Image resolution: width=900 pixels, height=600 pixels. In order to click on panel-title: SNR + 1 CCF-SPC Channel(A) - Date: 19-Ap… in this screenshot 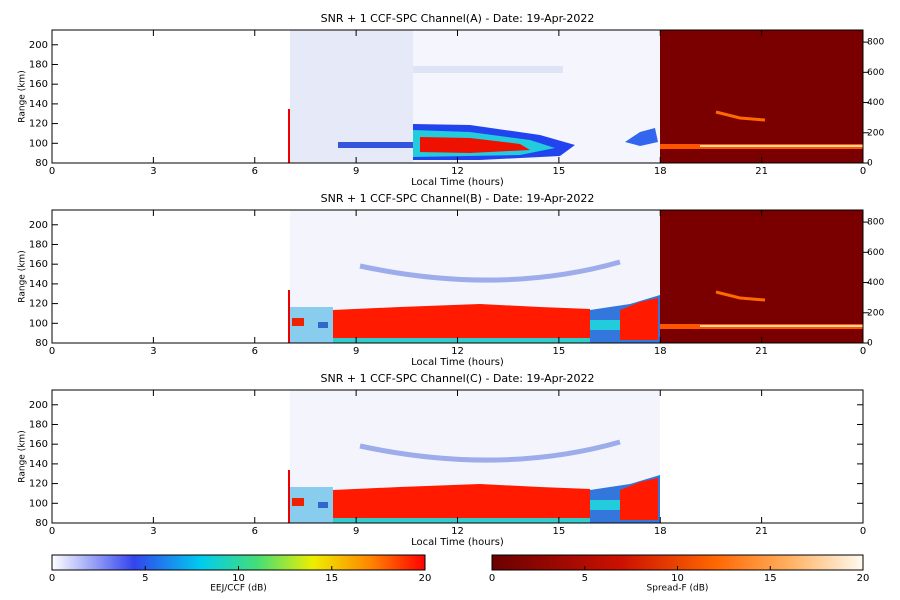, I will do `click(458, 18)`.